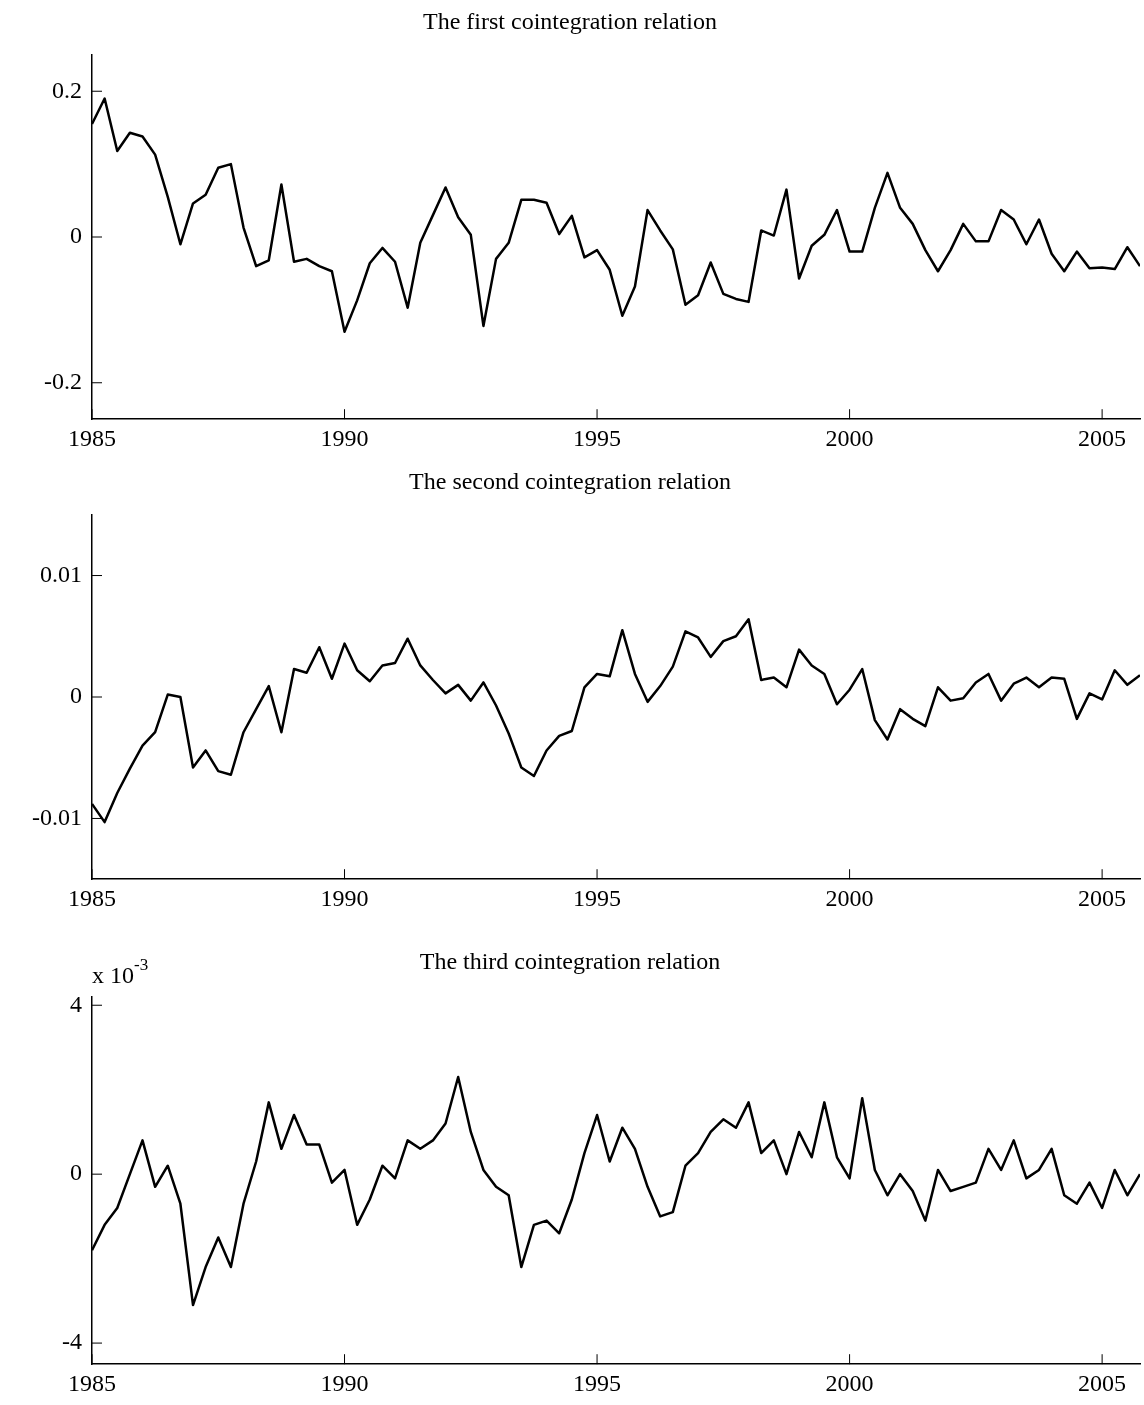 The width and height of the screenshot is (1144, 1405). What do you see at coordinates (72, 1341) in the screenshot?
I see `y-tick-label: -4` at bounding box center [72, 1341].